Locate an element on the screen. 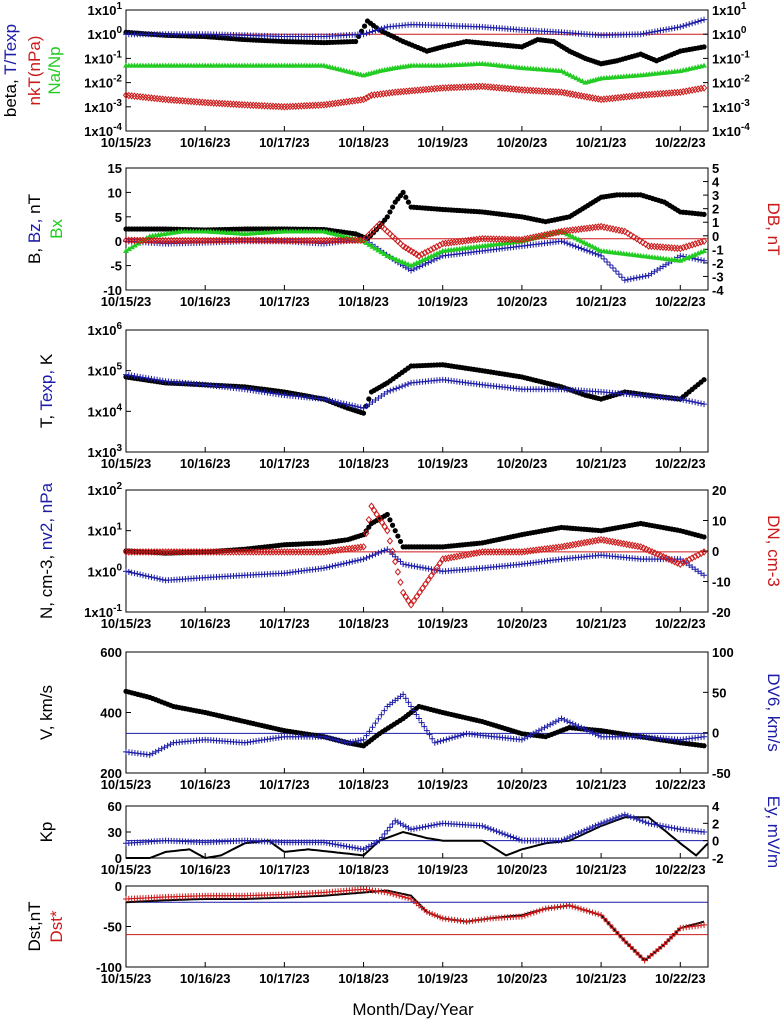  y-tick-right: 4 is located at coordinates (716, 806).